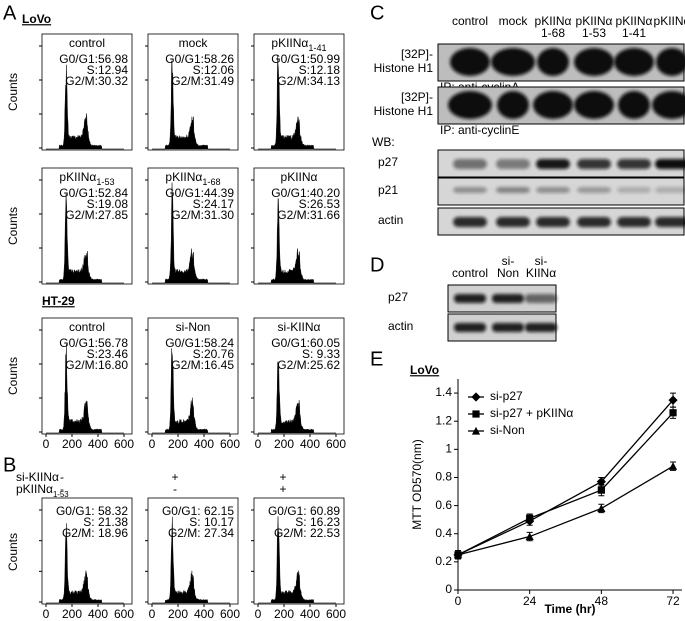 Image resolution: width=685 pixels, height=621 pixels. What do you see at coordinates (108, 70) in the screenshot?
I see `histogram-stats: S:12.94` at bounding box center [108, 70].